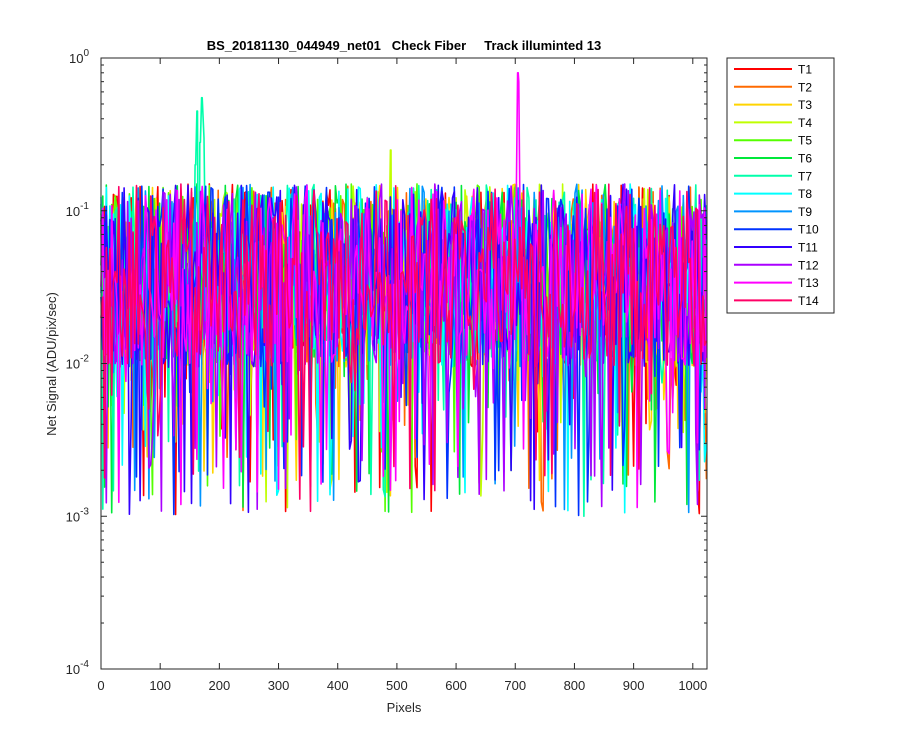 This screenshot has height=755, width=900. Describe the element at coordinates (692, 685) in the screenshot. I see `x-tick-label: 1000` at that location.